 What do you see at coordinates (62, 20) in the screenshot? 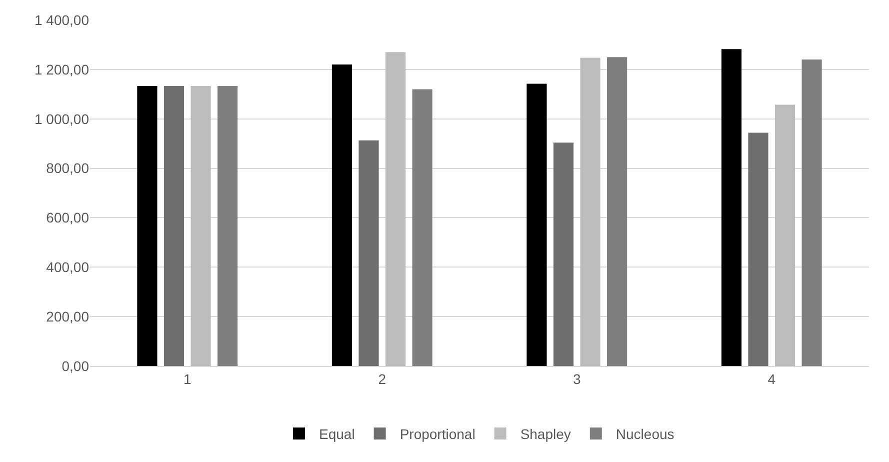
I see `y-tick-label: 1 400,00` at bounding box center [62, 20].